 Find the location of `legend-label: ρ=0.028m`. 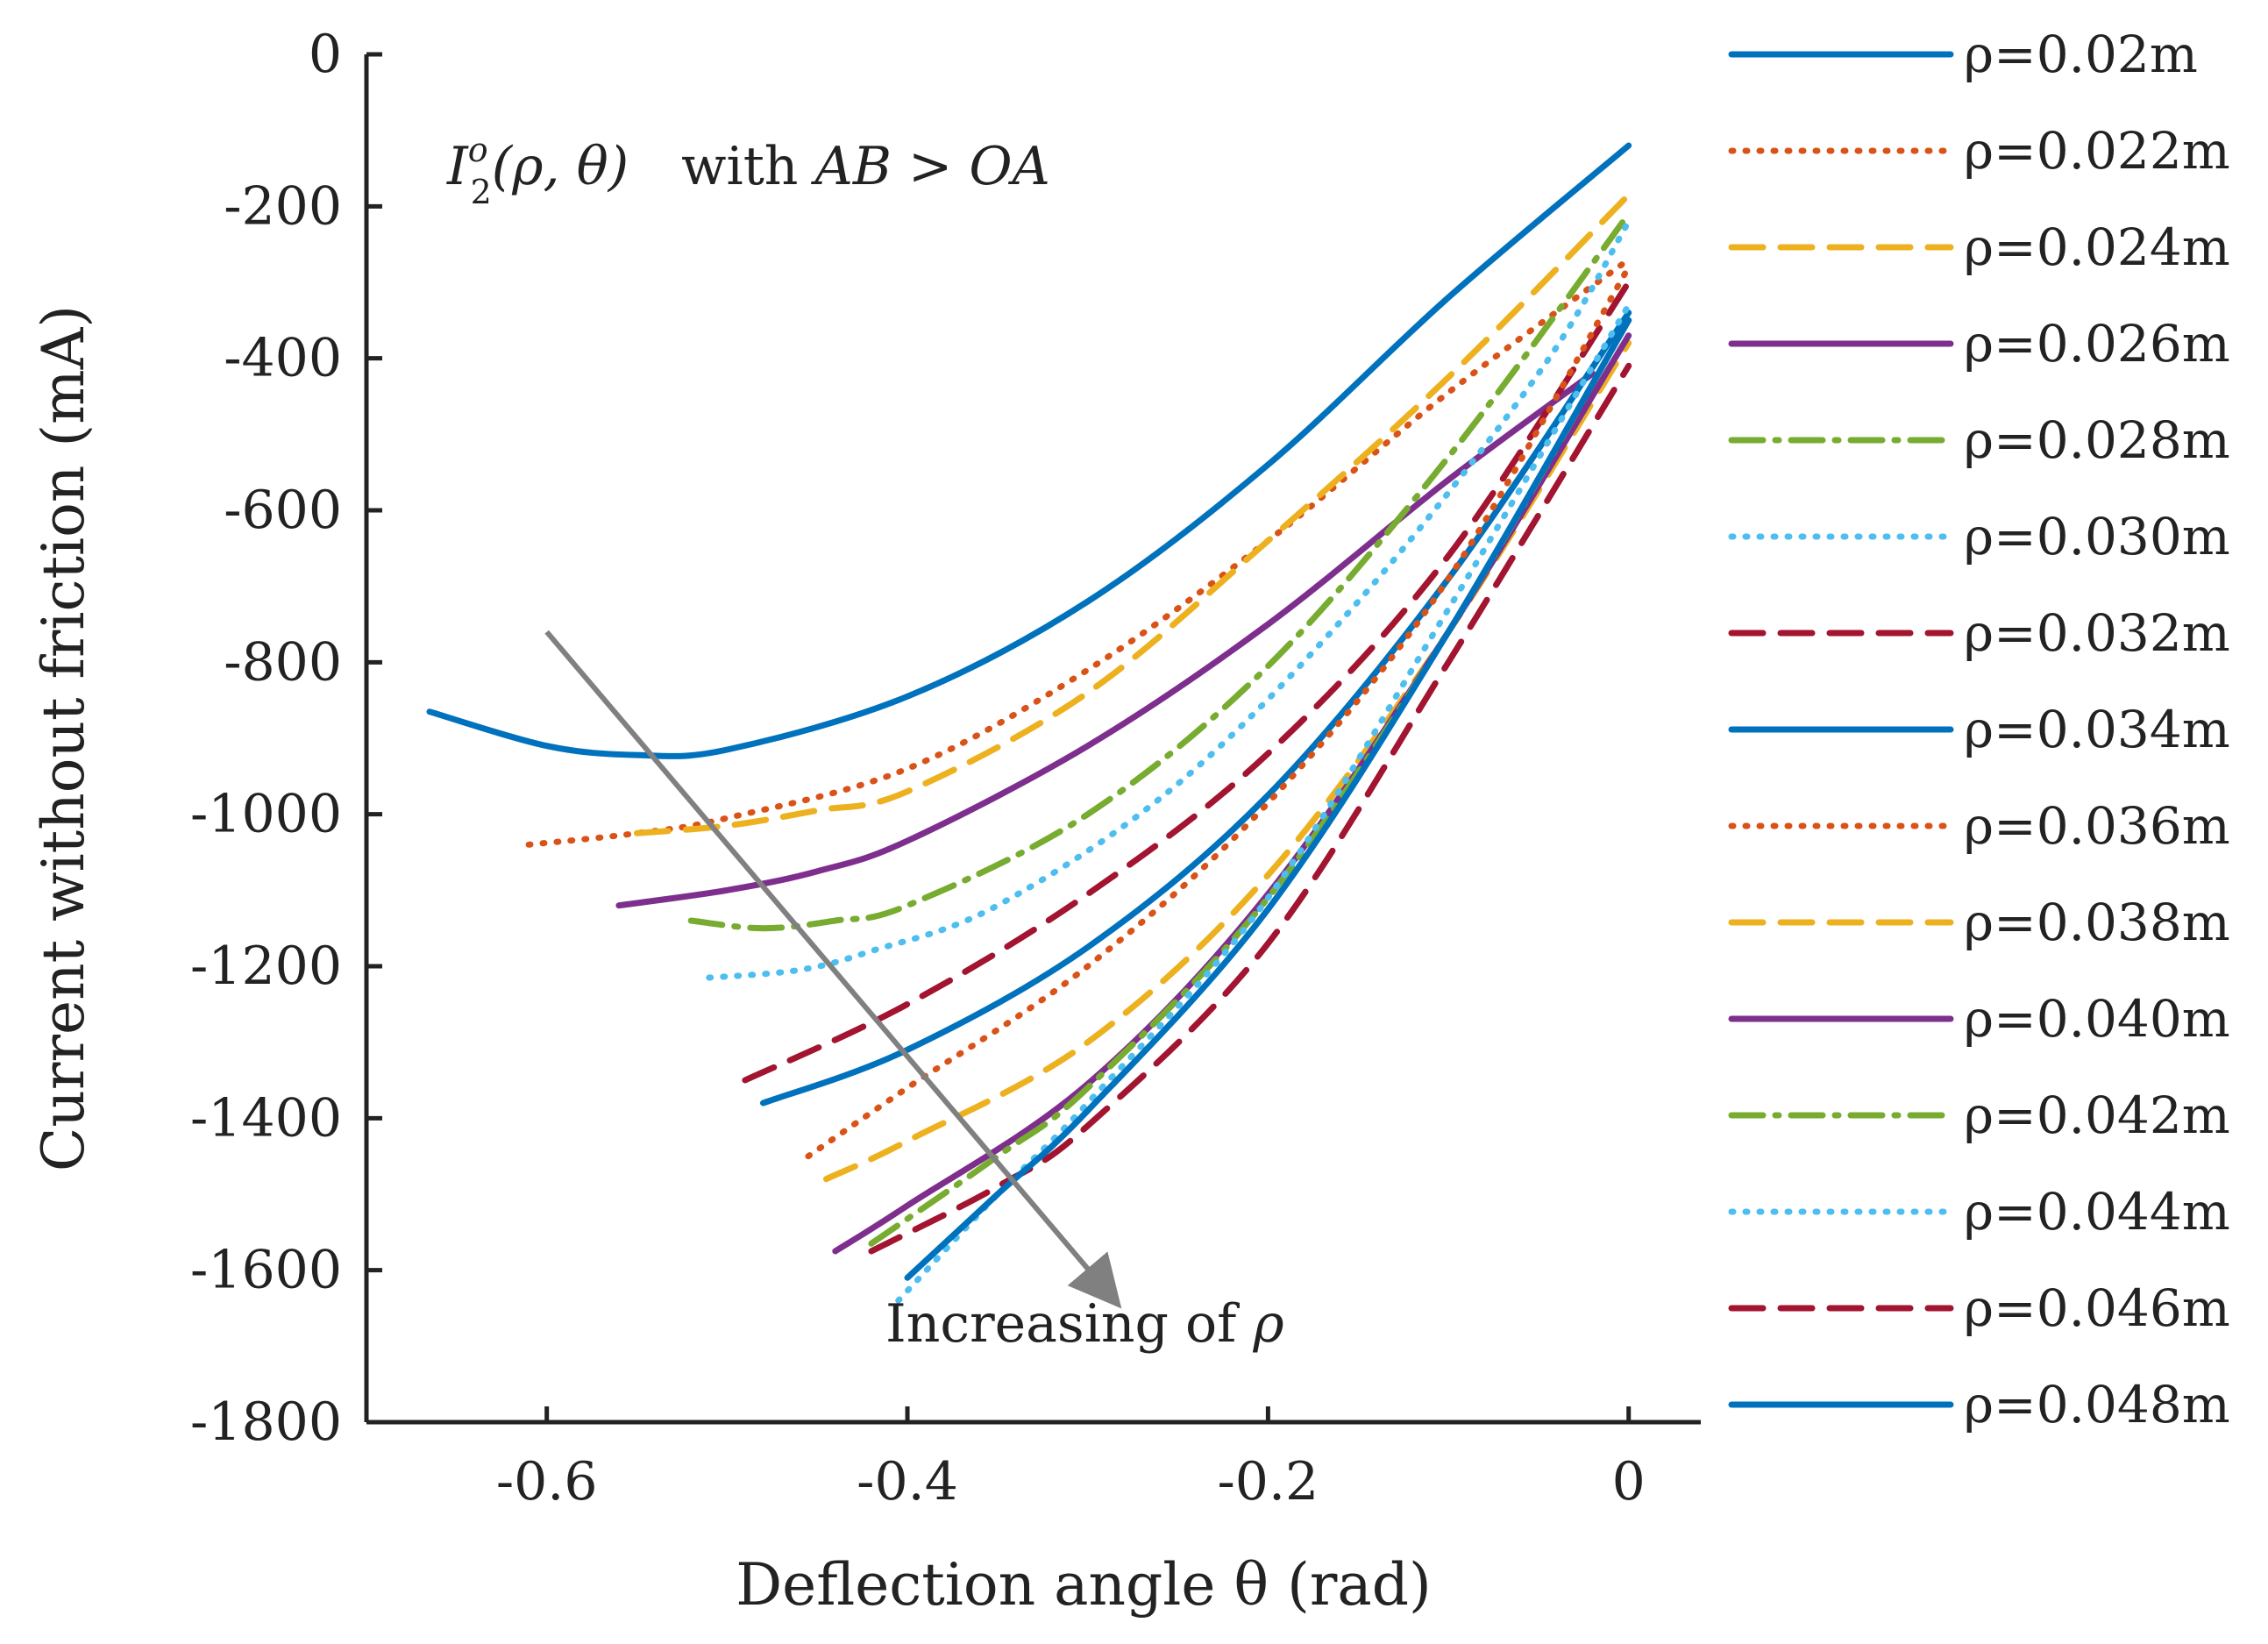

legend-label: ρ=0.028m is located at coordinates (2097, 440).